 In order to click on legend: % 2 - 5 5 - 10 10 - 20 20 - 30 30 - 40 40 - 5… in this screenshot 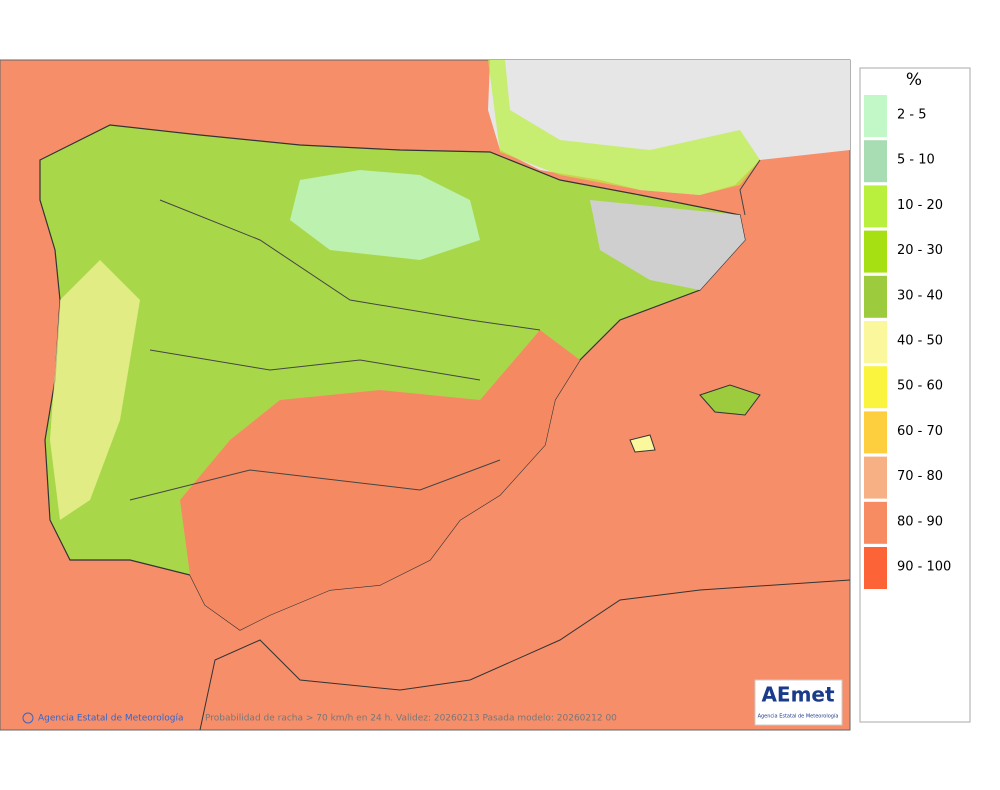, I will do `click(915, 395)`.